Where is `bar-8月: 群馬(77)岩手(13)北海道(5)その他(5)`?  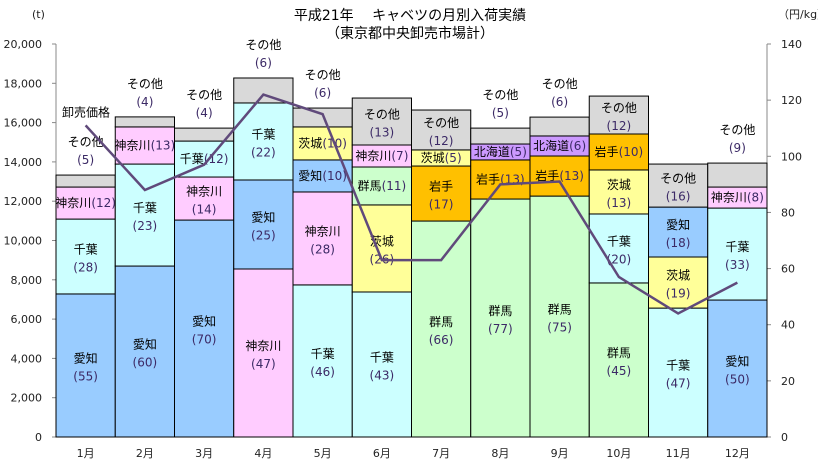 bar-8月: 群馬(77)岩手(13)北海道(5)その他(5) is located at coordinates (500, 262).